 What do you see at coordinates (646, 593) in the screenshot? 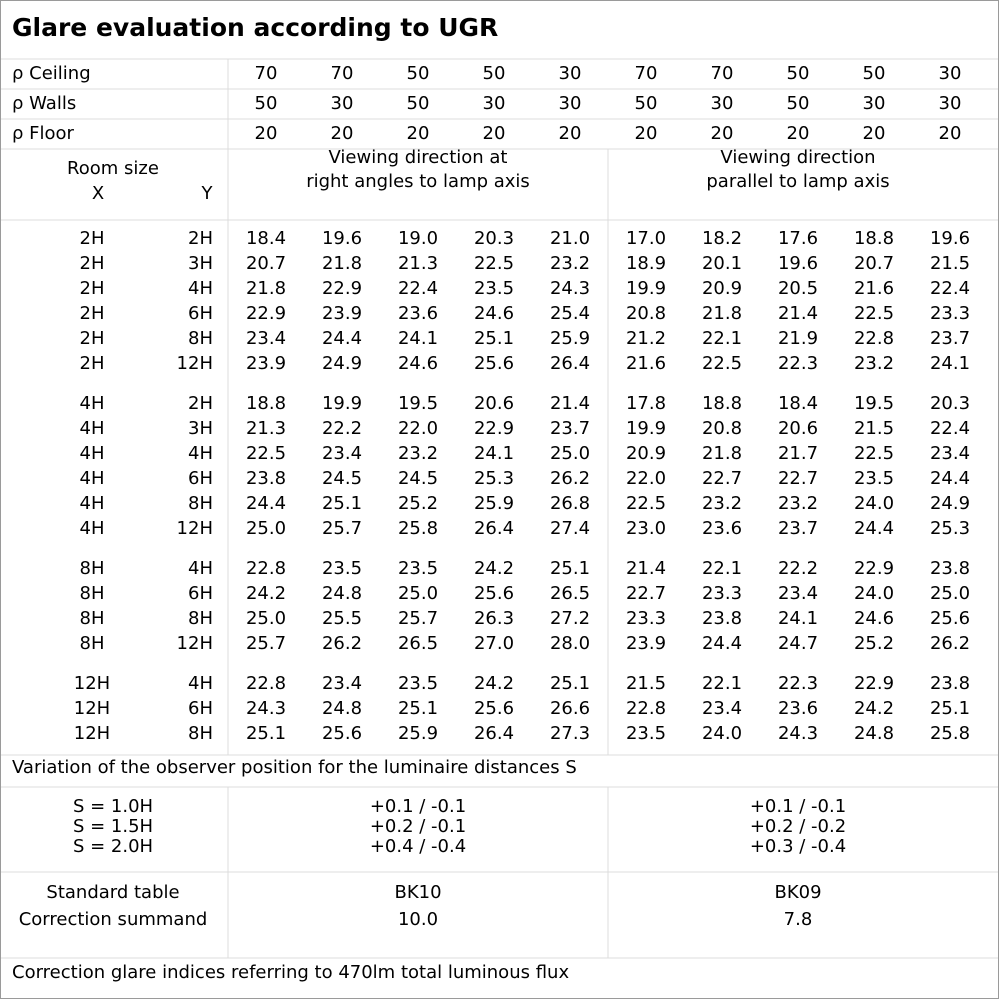
I see `ugr-value: 22.7` at bounding box center [646, 593].